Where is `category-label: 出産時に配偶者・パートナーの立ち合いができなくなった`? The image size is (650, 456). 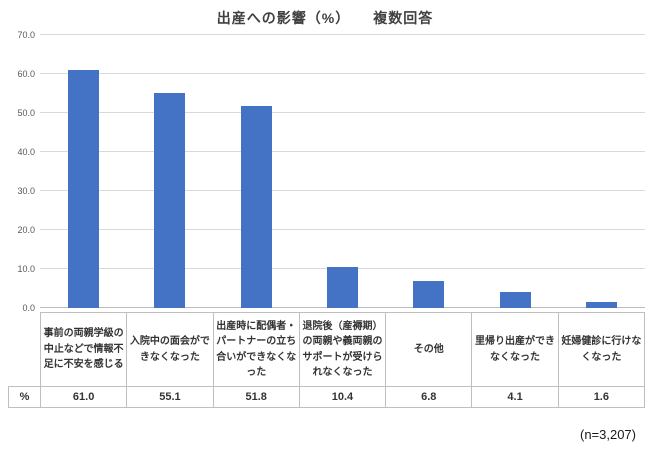
category-label: 出産時に配偶者・パートナーの立ち合いができなくなった is located at coordinates (256, 349).